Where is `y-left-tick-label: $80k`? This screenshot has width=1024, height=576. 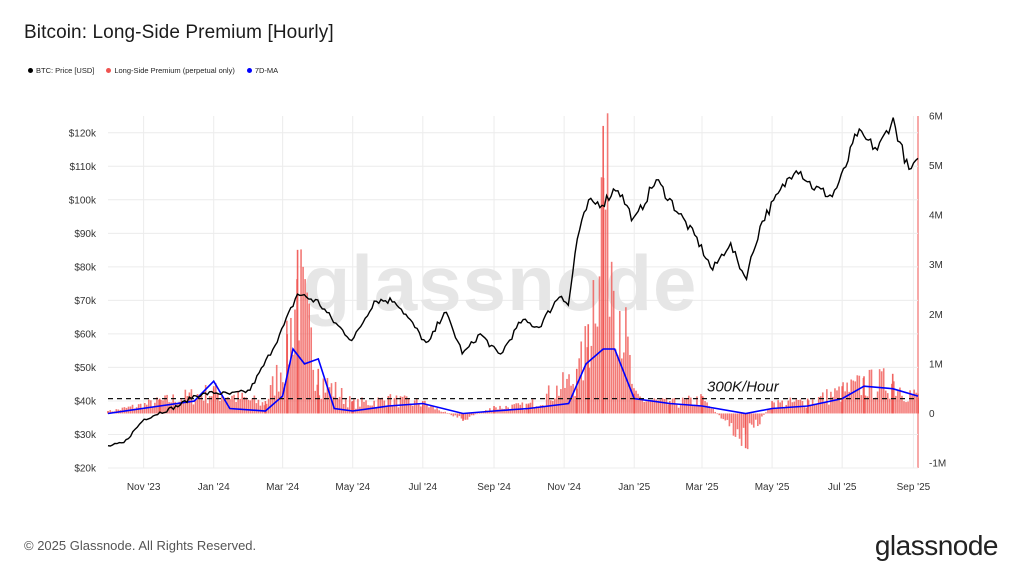 y-left-tick-label: $80k is located at coordinates (85, 267).